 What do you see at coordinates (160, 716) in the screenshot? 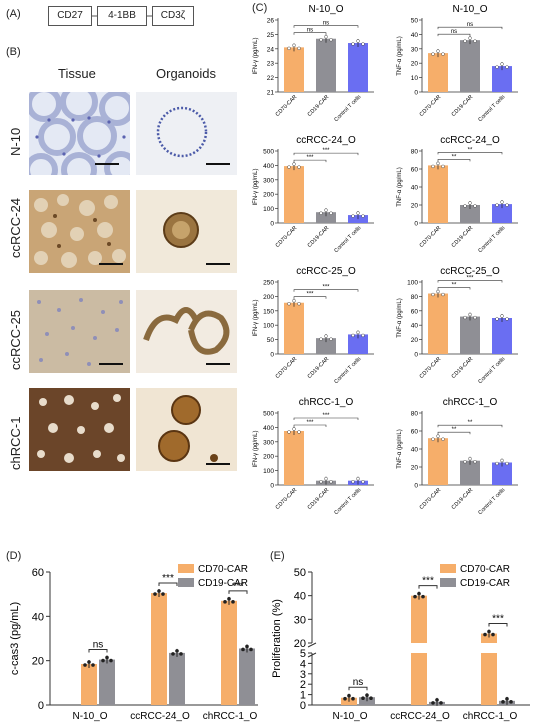
I see `x-tick-label: ccRCC-24_O` at bounding box center [160, 716].